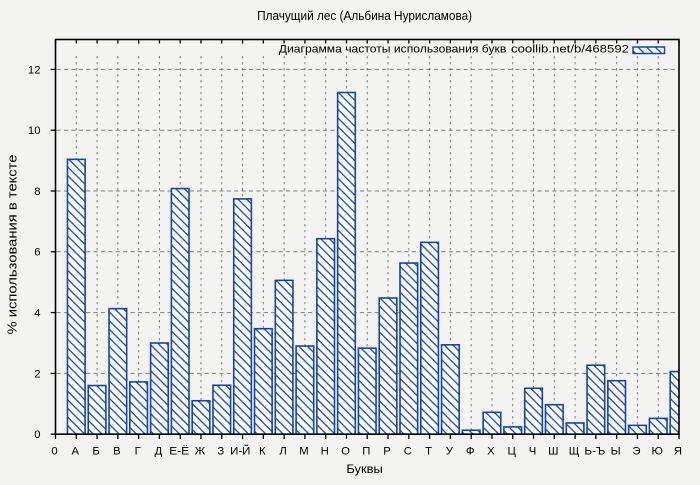  What do you see at coordinates (34, 70) in the screenshot?
I see `svg-text: 12` at bounding box center [34, 70].